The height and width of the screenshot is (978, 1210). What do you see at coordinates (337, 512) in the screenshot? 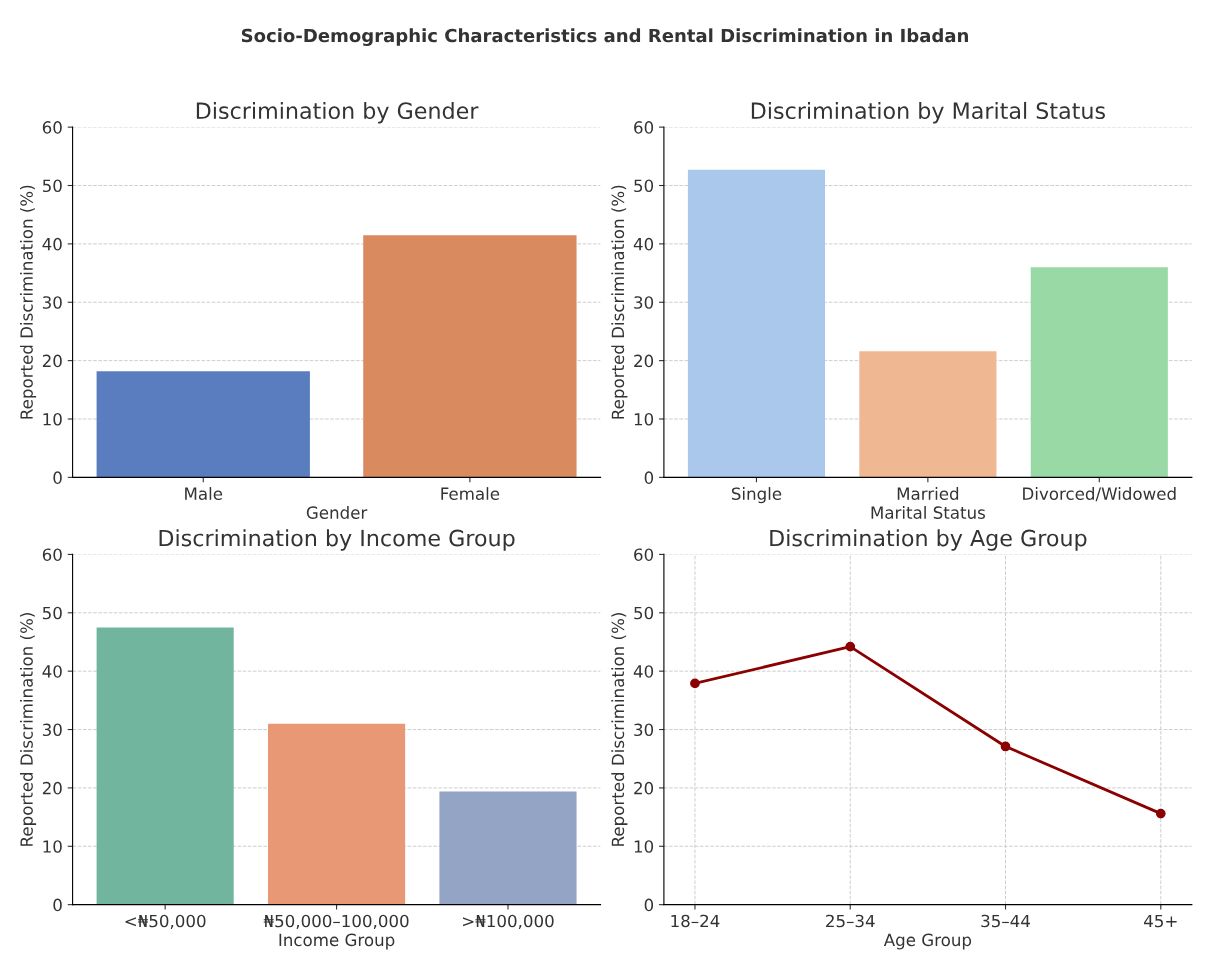
I see `x-axis-title: Gender` at bounding box center [337, 512].